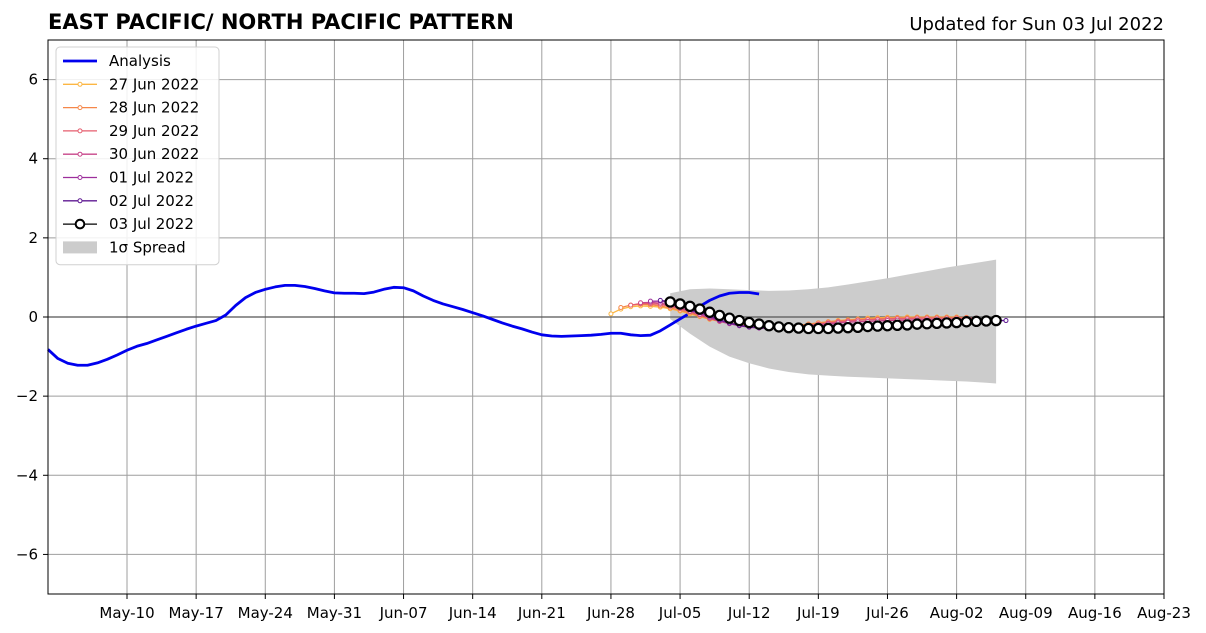 The height and width of the screenshot is (633, 1206). What do you see at coordinates (957, 613) in the screenshot?
I see `x-tick-label: Aug-02` at bounding box center [957, 613].